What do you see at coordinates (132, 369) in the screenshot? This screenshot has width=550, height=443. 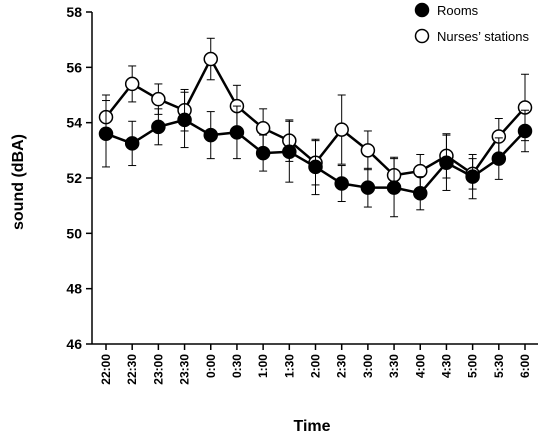 I see `x-tick-label: 22:30` at bounding box center [132, 369].